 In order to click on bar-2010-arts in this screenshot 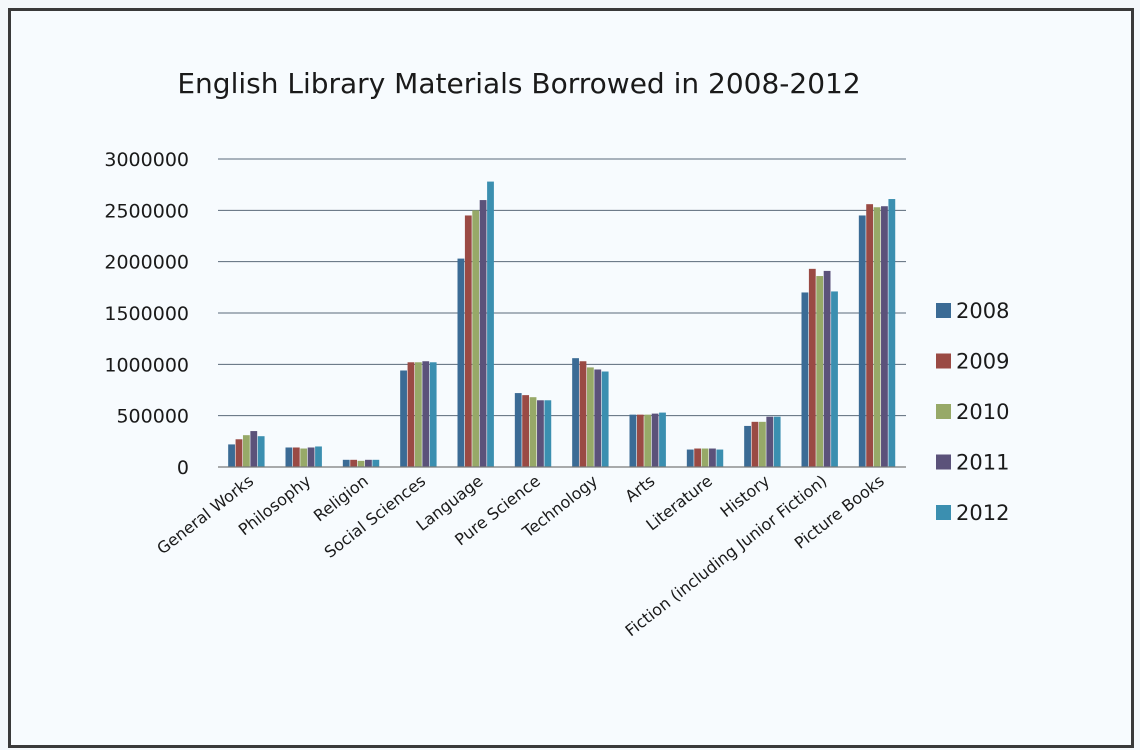, I will do `click(648, 440)`.